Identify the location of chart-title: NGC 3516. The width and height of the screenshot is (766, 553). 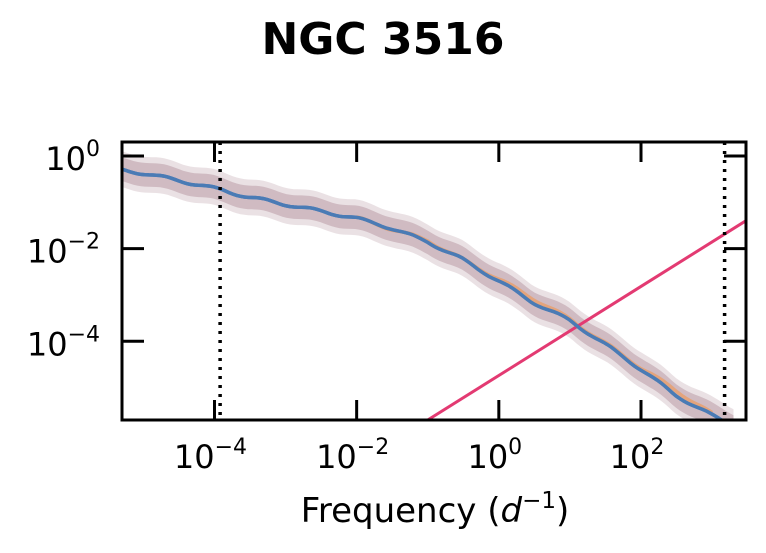
(383, 39).